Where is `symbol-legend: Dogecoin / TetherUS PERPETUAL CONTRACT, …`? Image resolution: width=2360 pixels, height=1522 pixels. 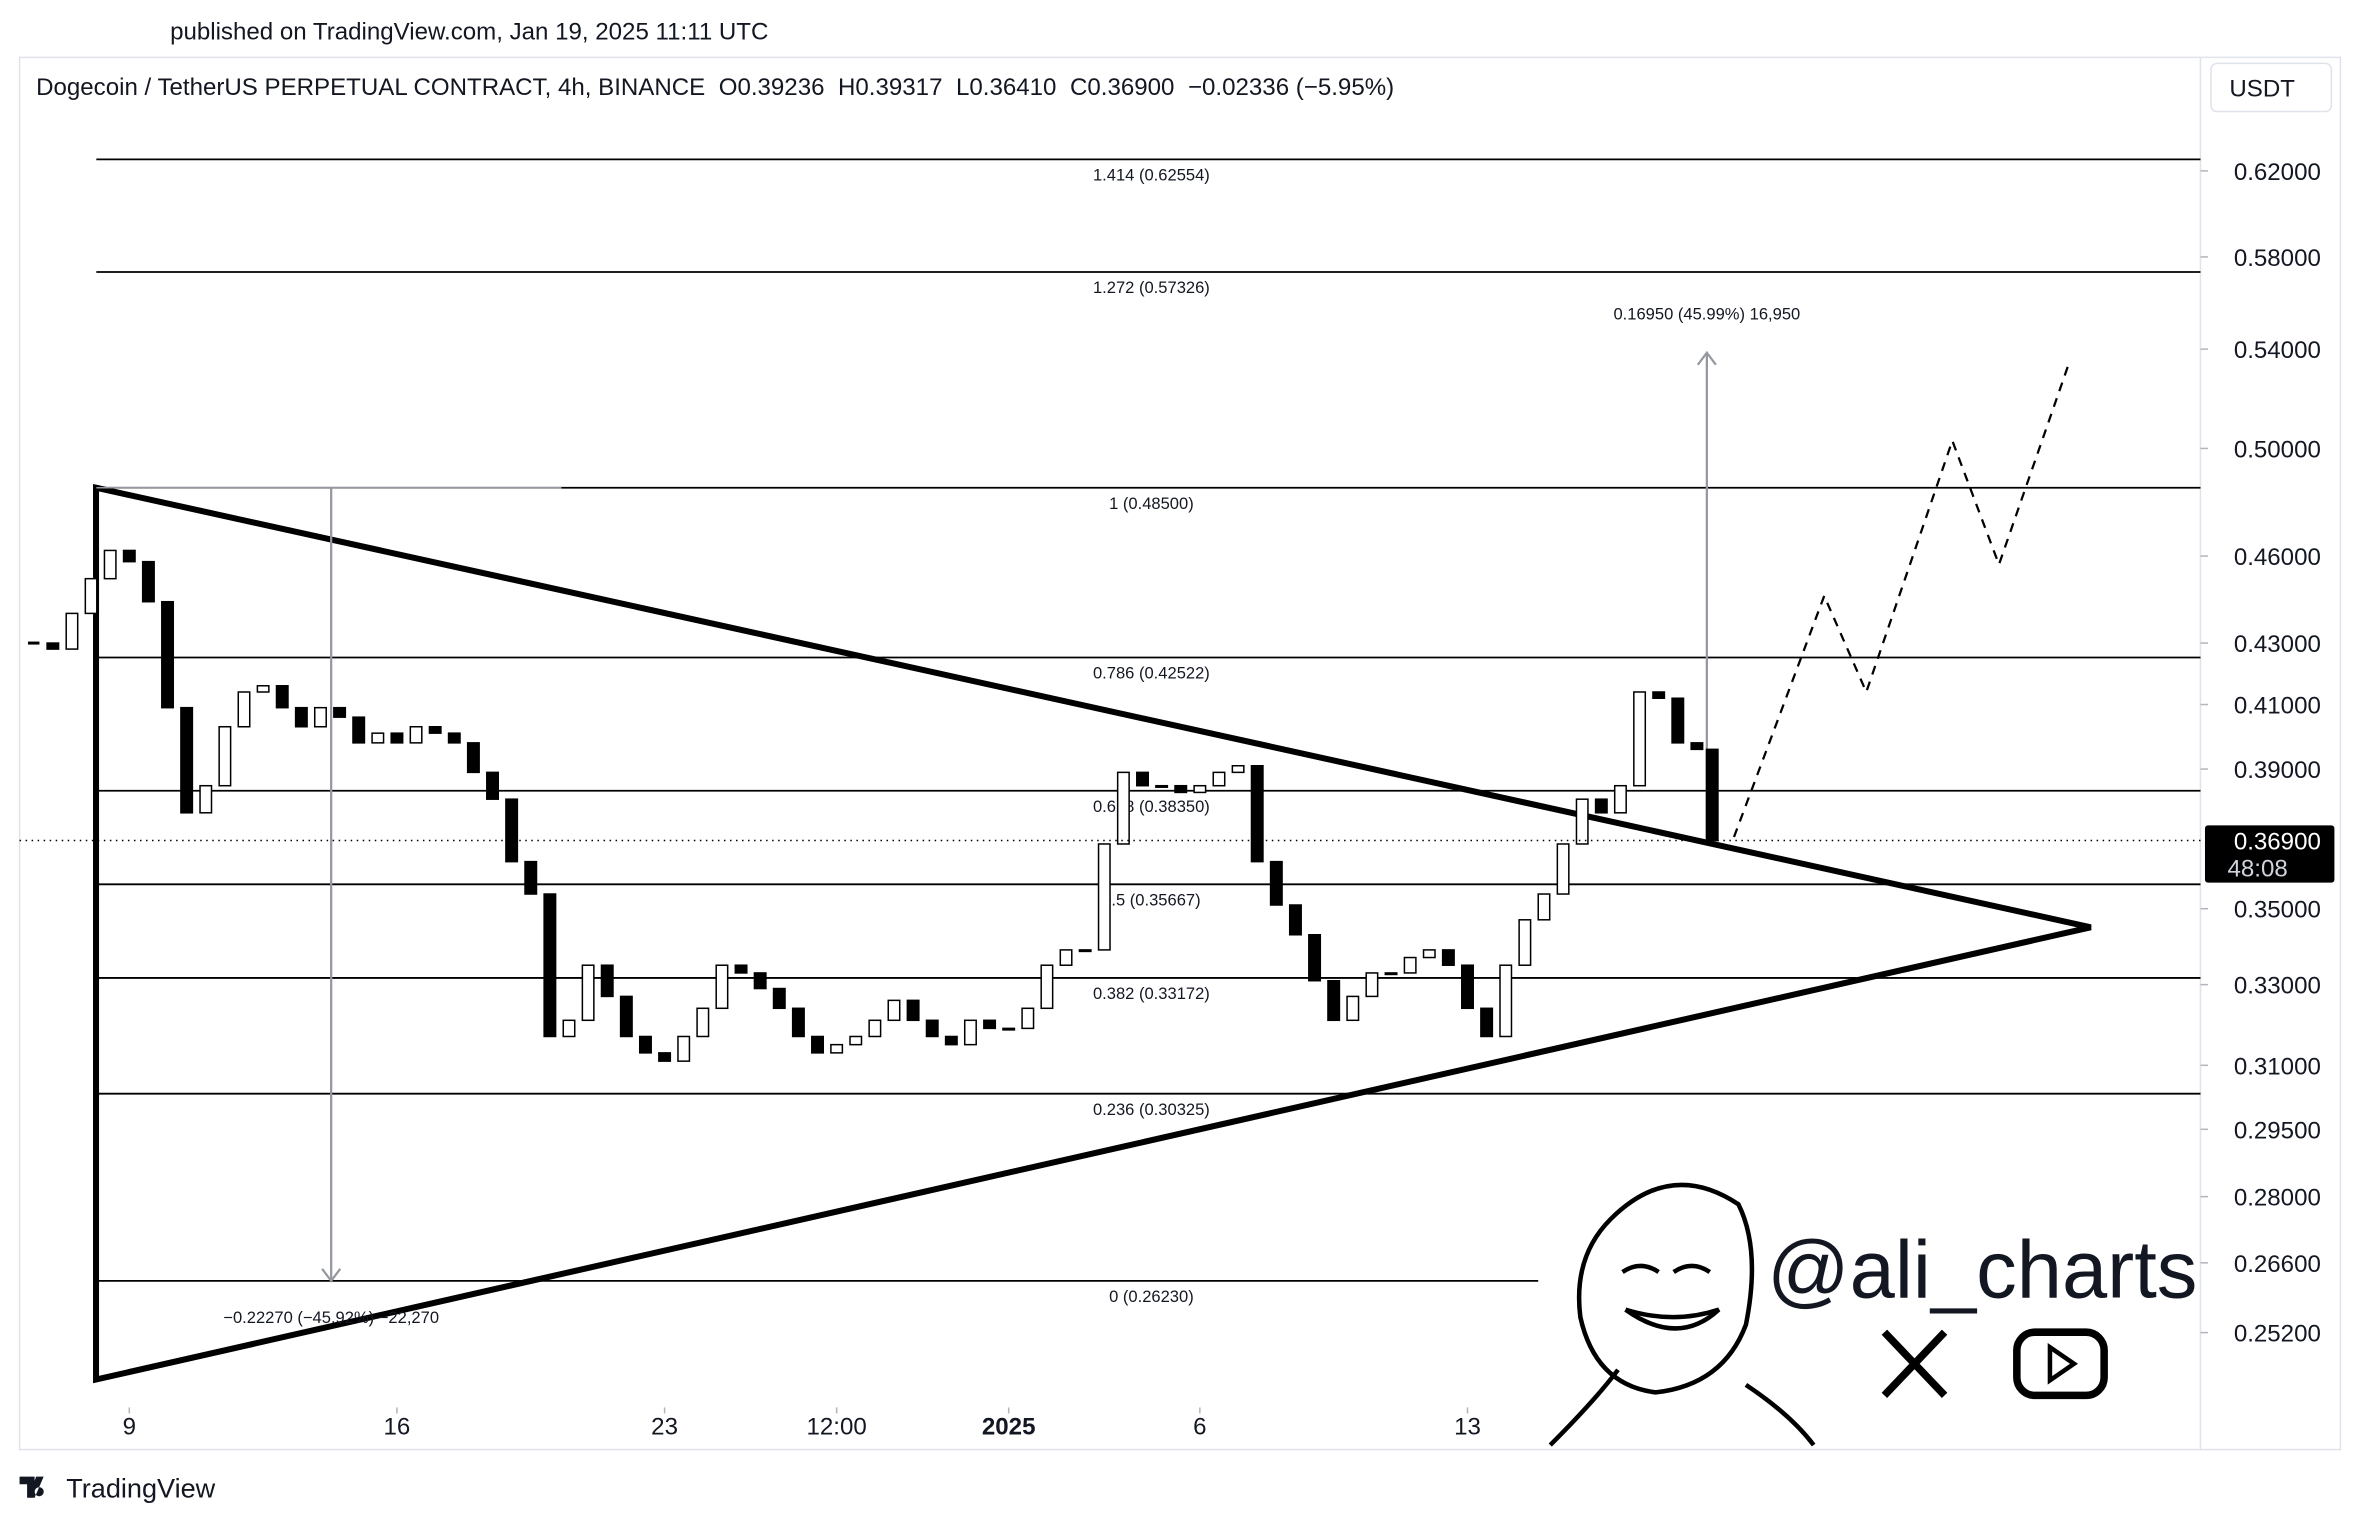
symbol-legend: Dogecoin / TetherUS PERPETUAL CONTRACT, … is located at coordinates (715, 87).